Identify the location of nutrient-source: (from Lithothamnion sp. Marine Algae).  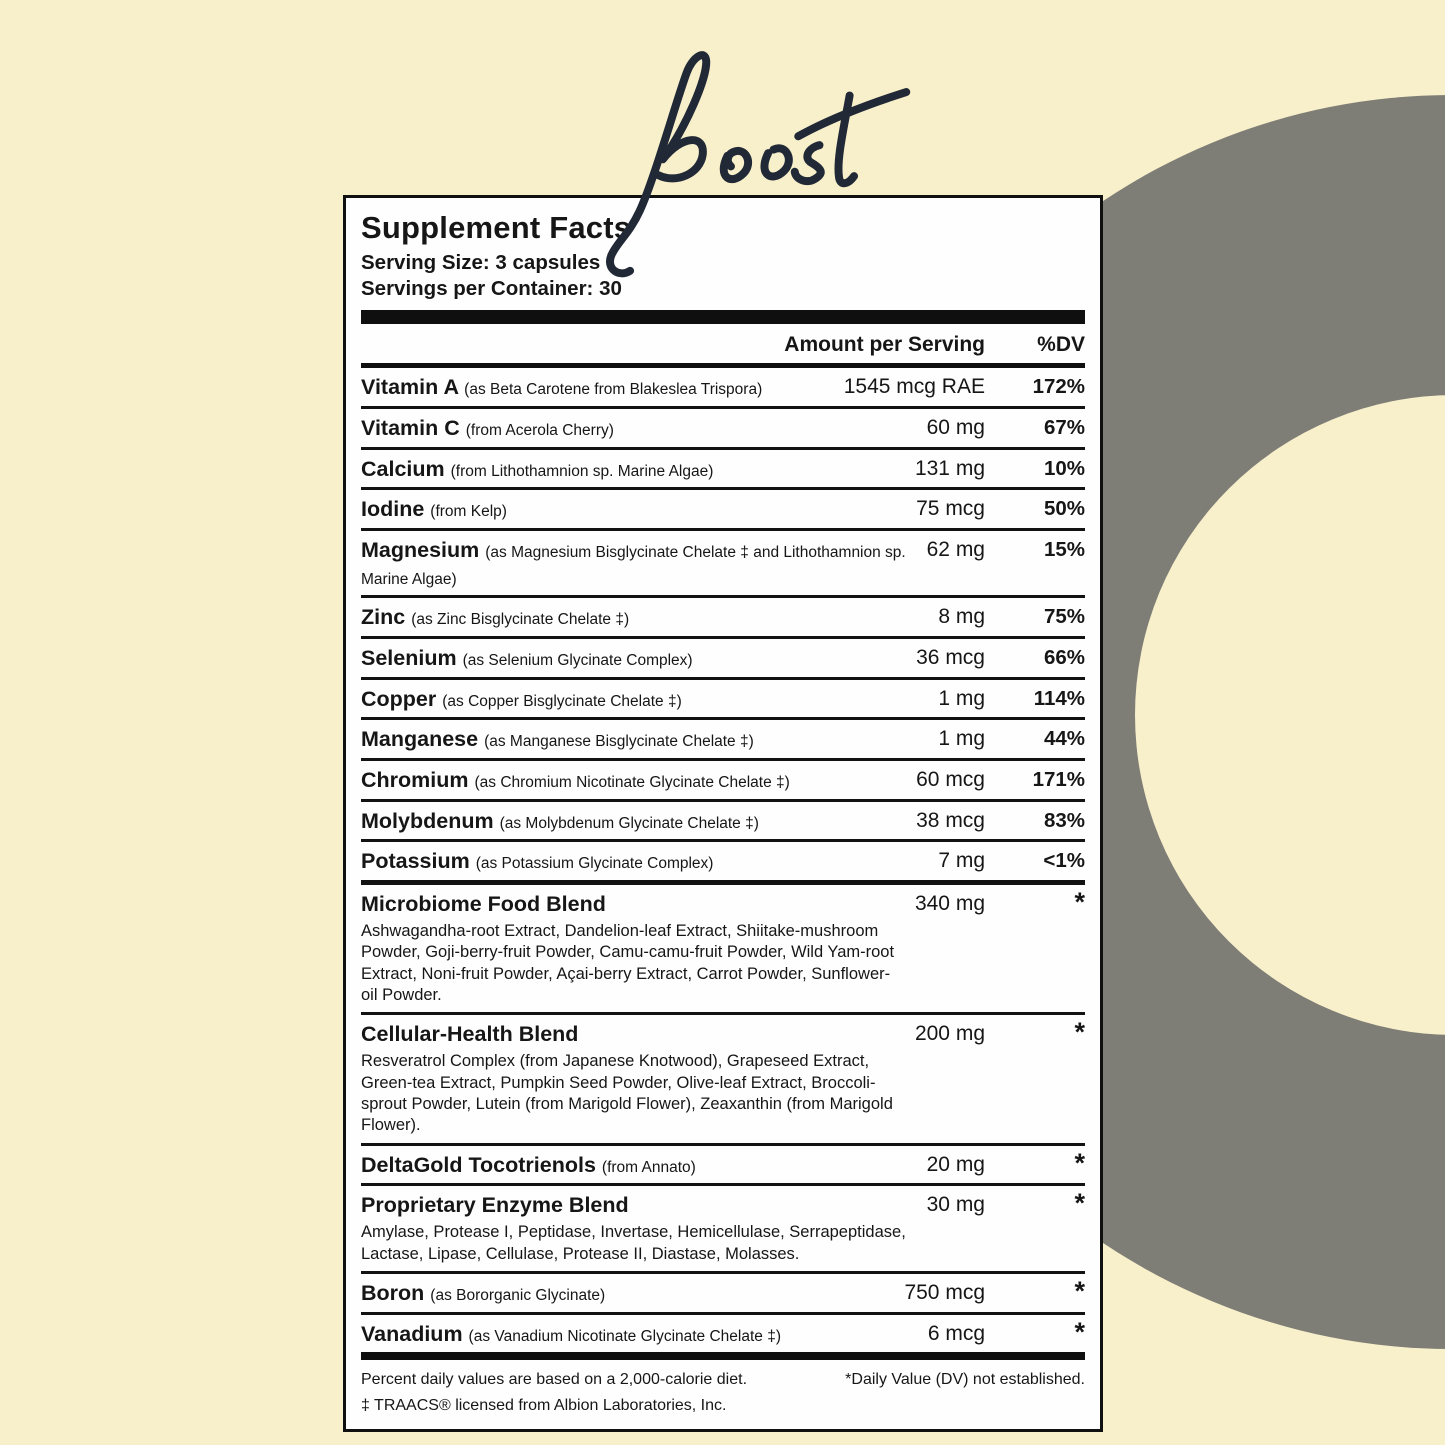
(582, 471).